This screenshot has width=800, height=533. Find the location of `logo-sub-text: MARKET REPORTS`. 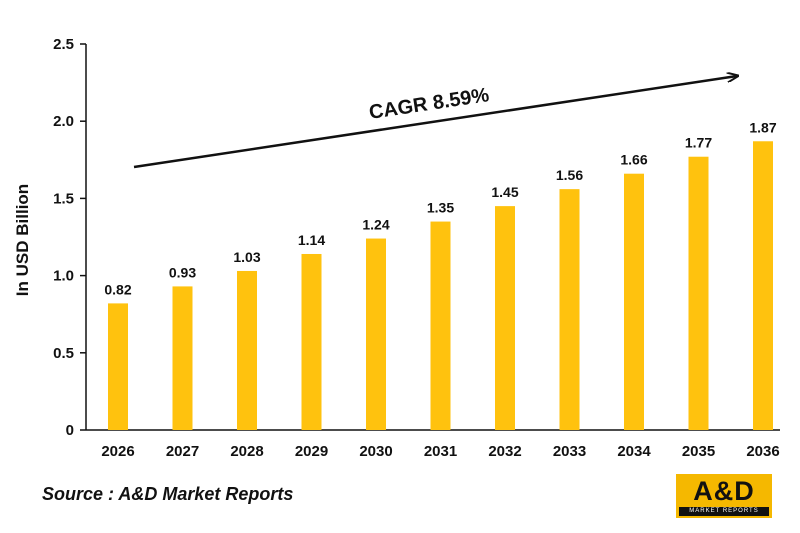

logo-sub-text: MARKET REPORTS is located at coordinates (724, 511).